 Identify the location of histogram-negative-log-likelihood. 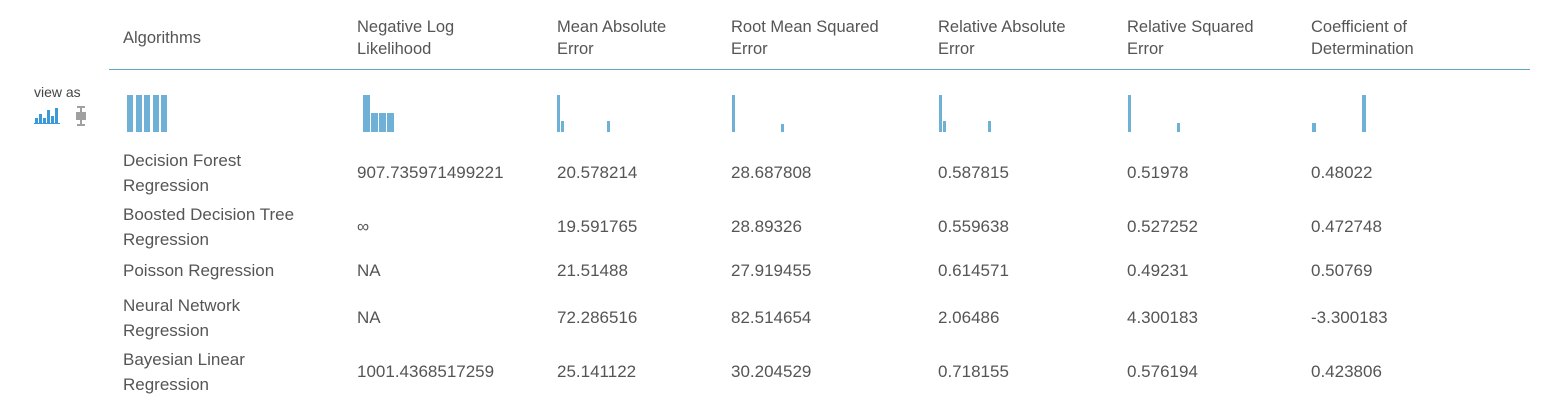
(388, 112).